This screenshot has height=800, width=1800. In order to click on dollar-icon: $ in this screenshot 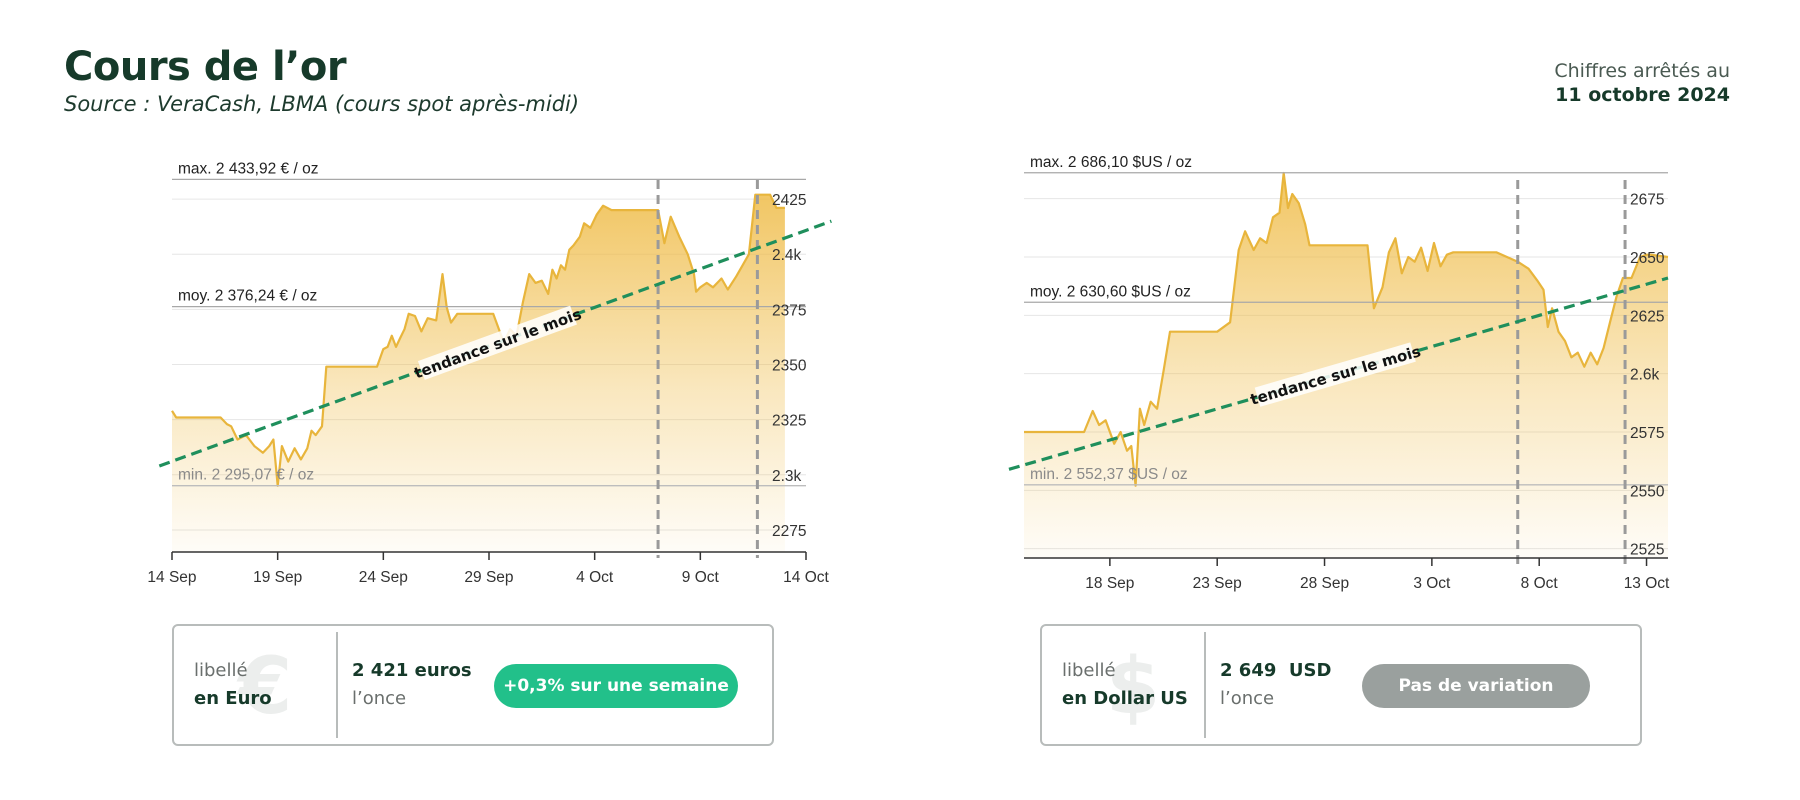, I will do `click(1133, 687)`.